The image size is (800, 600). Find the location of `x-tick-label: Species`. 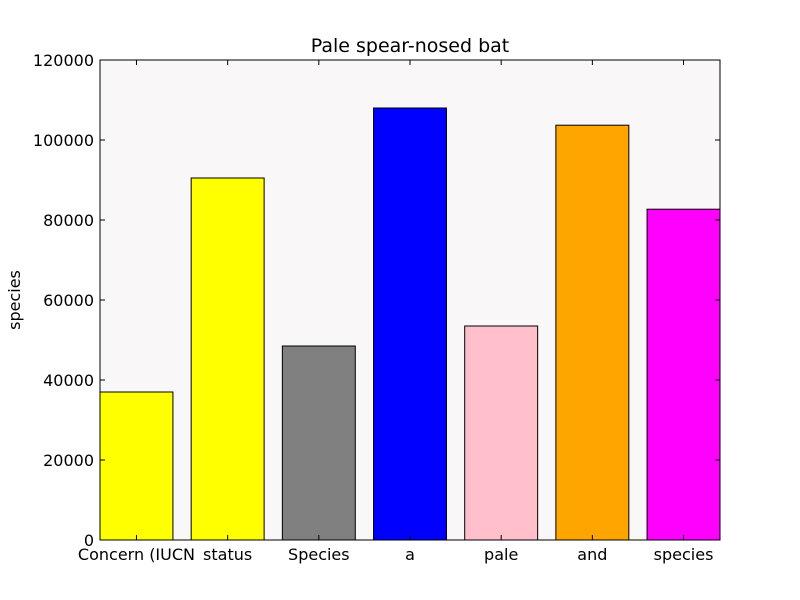

x-tick-label: Species is located at coordinates (319, 554).